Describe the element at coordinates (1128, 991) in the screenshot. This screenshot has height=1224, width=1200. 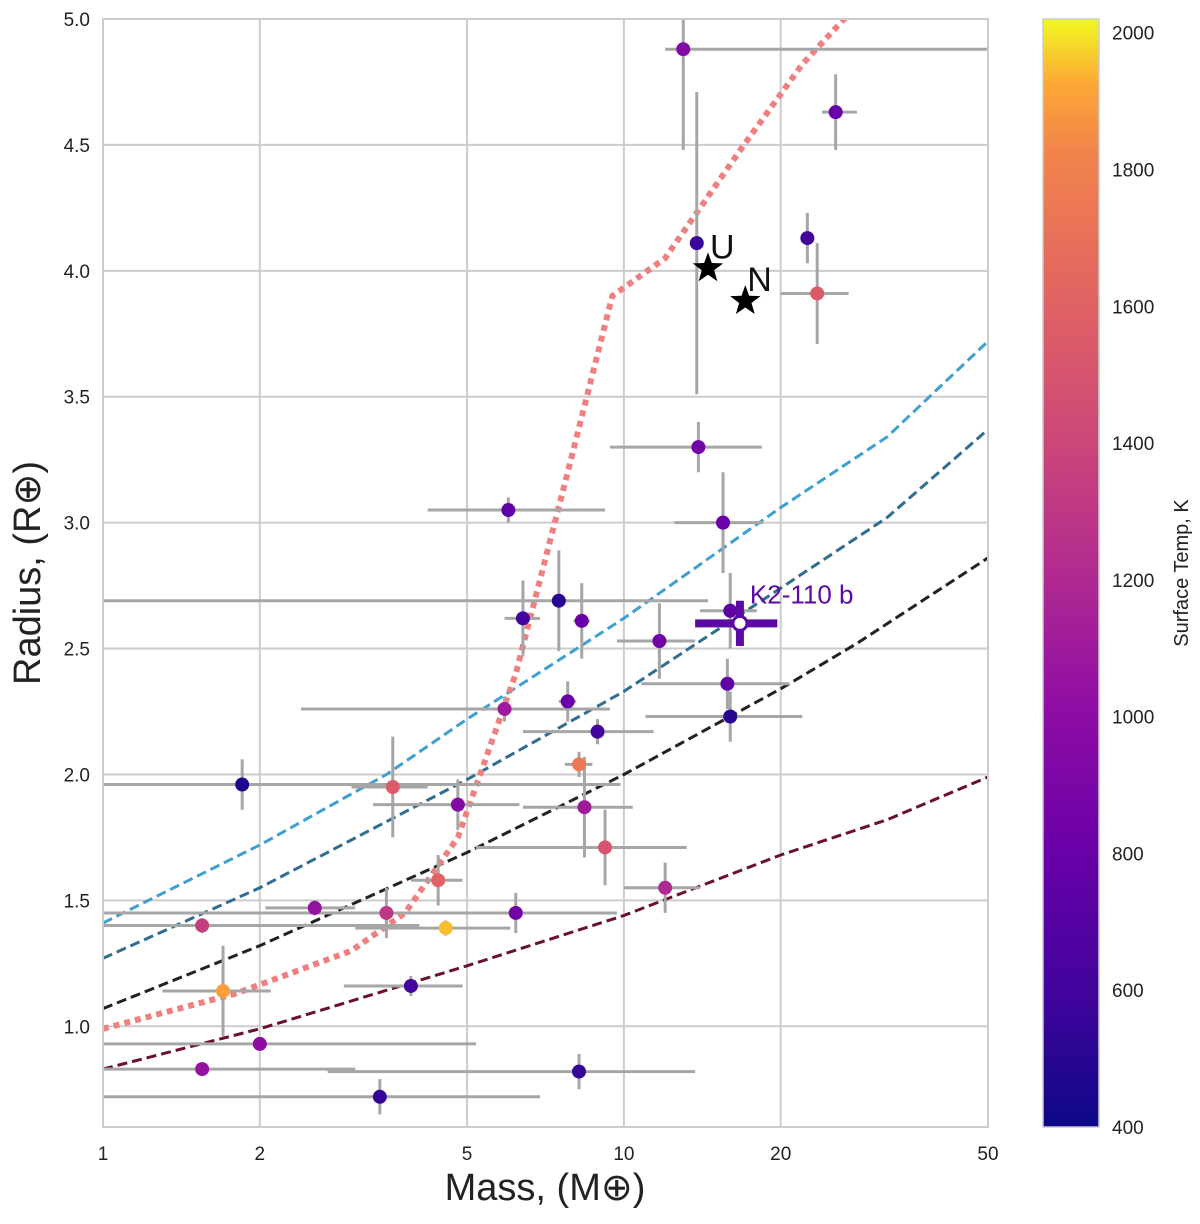
I see `colorbar-tick-label: 600` at that location.